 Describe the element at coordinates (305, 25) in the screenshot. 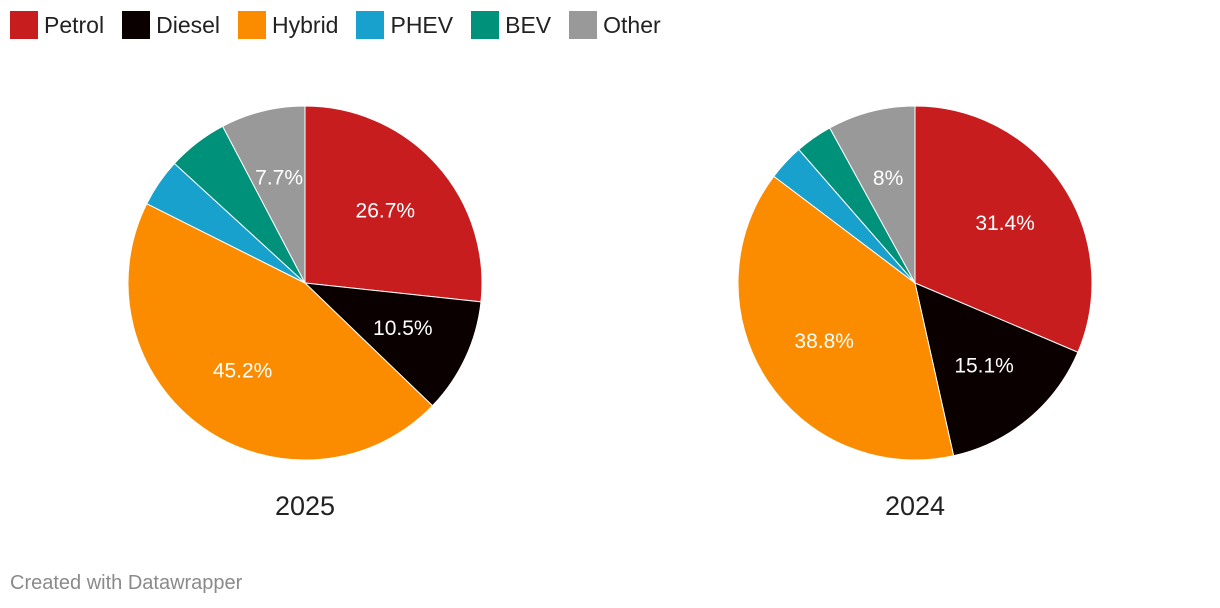

I see `legend-label-hybrid: Hybrid` at that location.